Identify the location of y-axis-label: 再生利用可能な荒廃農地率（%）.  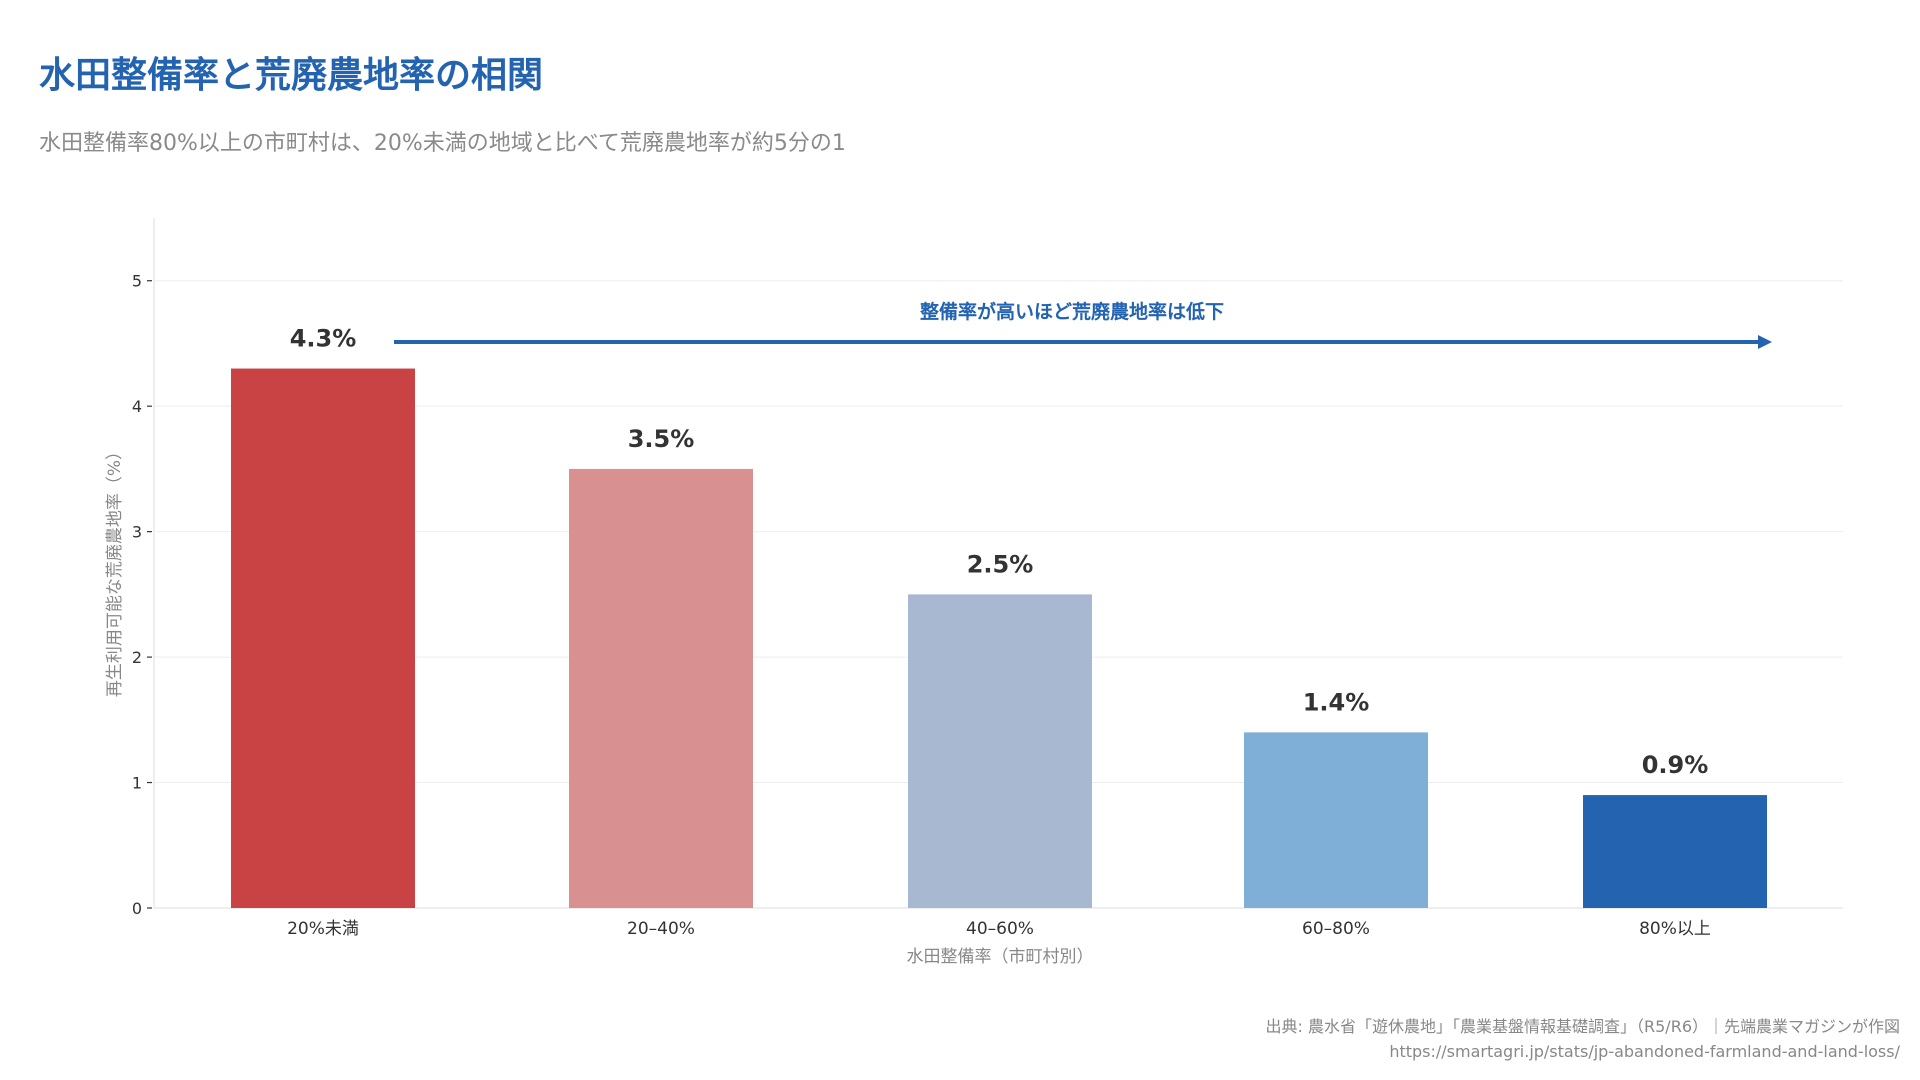
(115, 570).